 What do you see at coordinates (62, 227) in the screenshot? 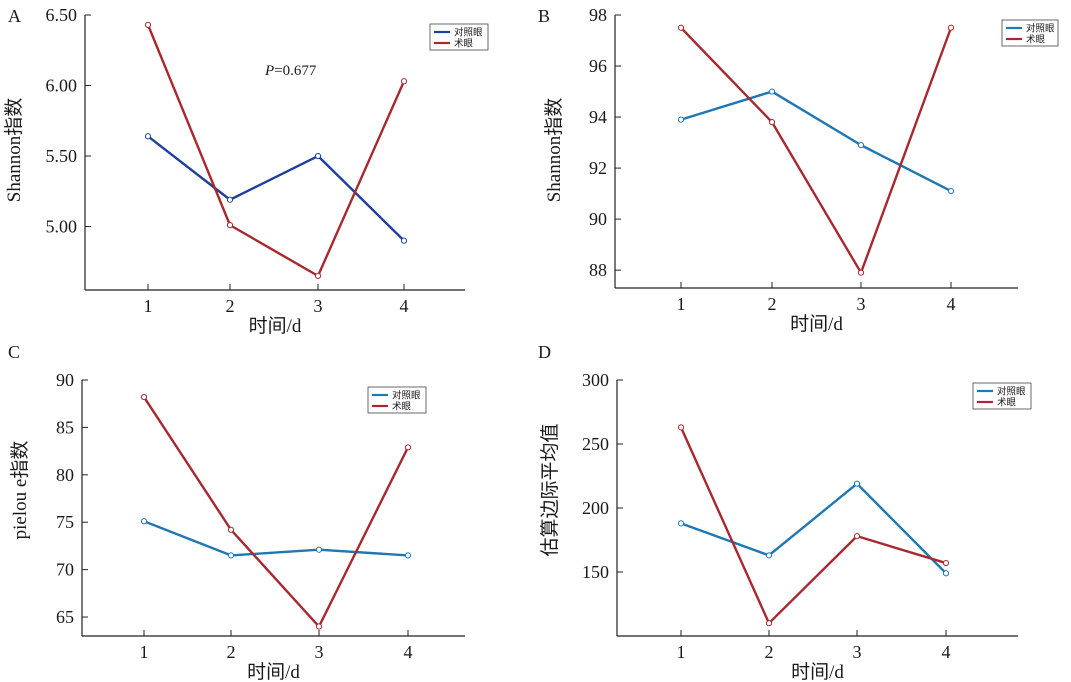
I see `y-tick-label: 5.00` at bounding box center [62, 227].